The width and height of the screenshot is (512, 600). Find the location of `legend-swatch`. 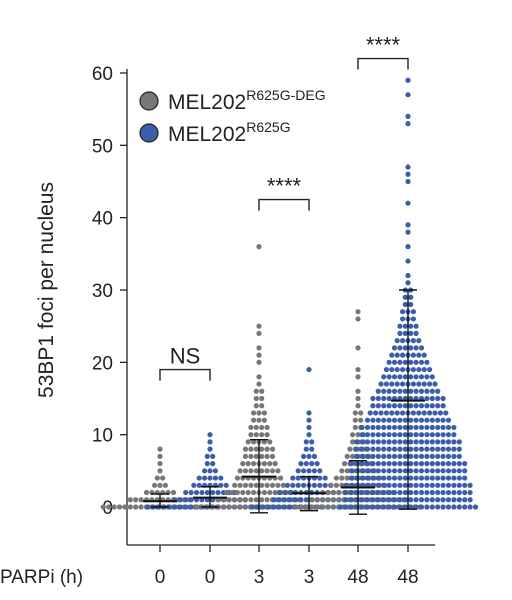

legend-swatch is located at coordinates (149, 101).